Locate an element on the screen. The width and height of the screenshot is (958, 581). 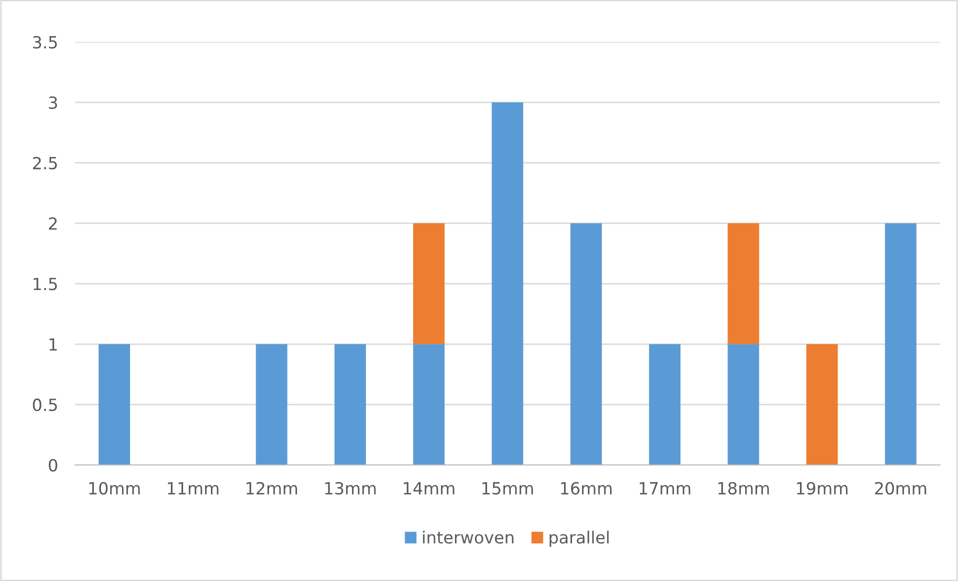
y-tick-label: 2 is located at coordinates (52, 223).